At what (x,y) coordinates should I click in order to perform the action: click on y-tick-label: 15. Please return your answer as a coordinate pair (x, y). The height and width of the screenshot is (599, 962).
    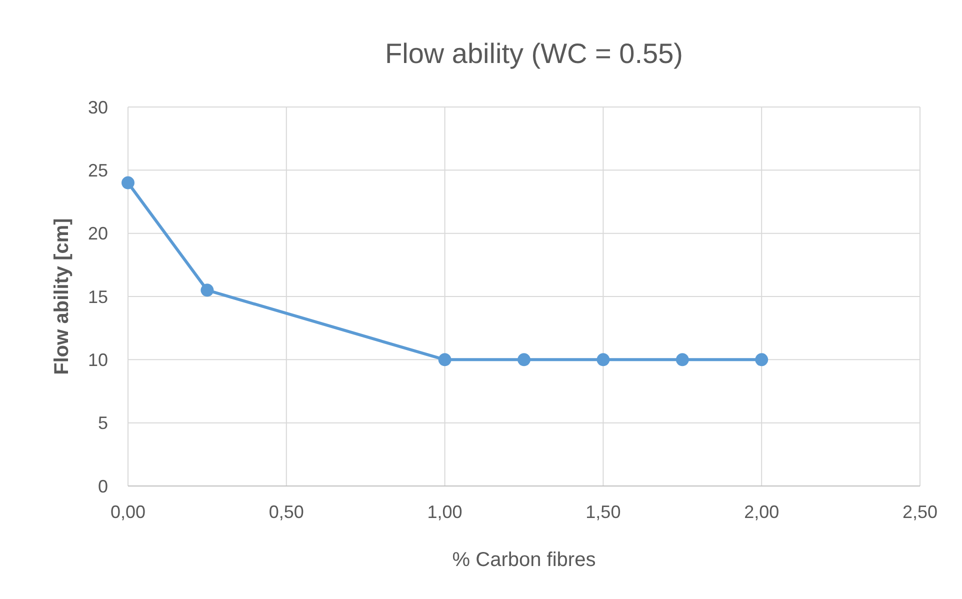
    Looking at the image, I should click on (98, 296).